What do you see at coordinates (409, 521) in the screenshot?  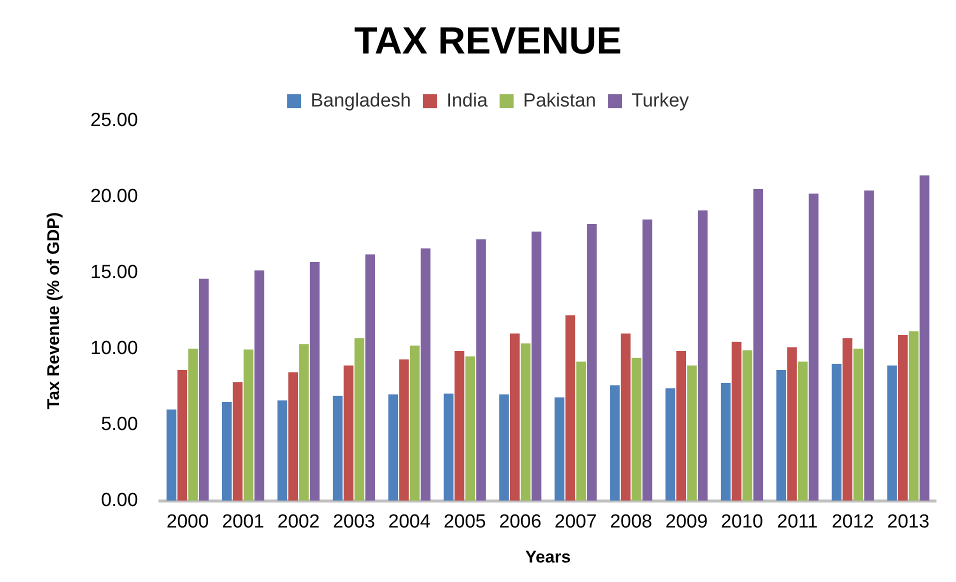 I see `x-tick-label: 2004` at bounding box center [409, 521].